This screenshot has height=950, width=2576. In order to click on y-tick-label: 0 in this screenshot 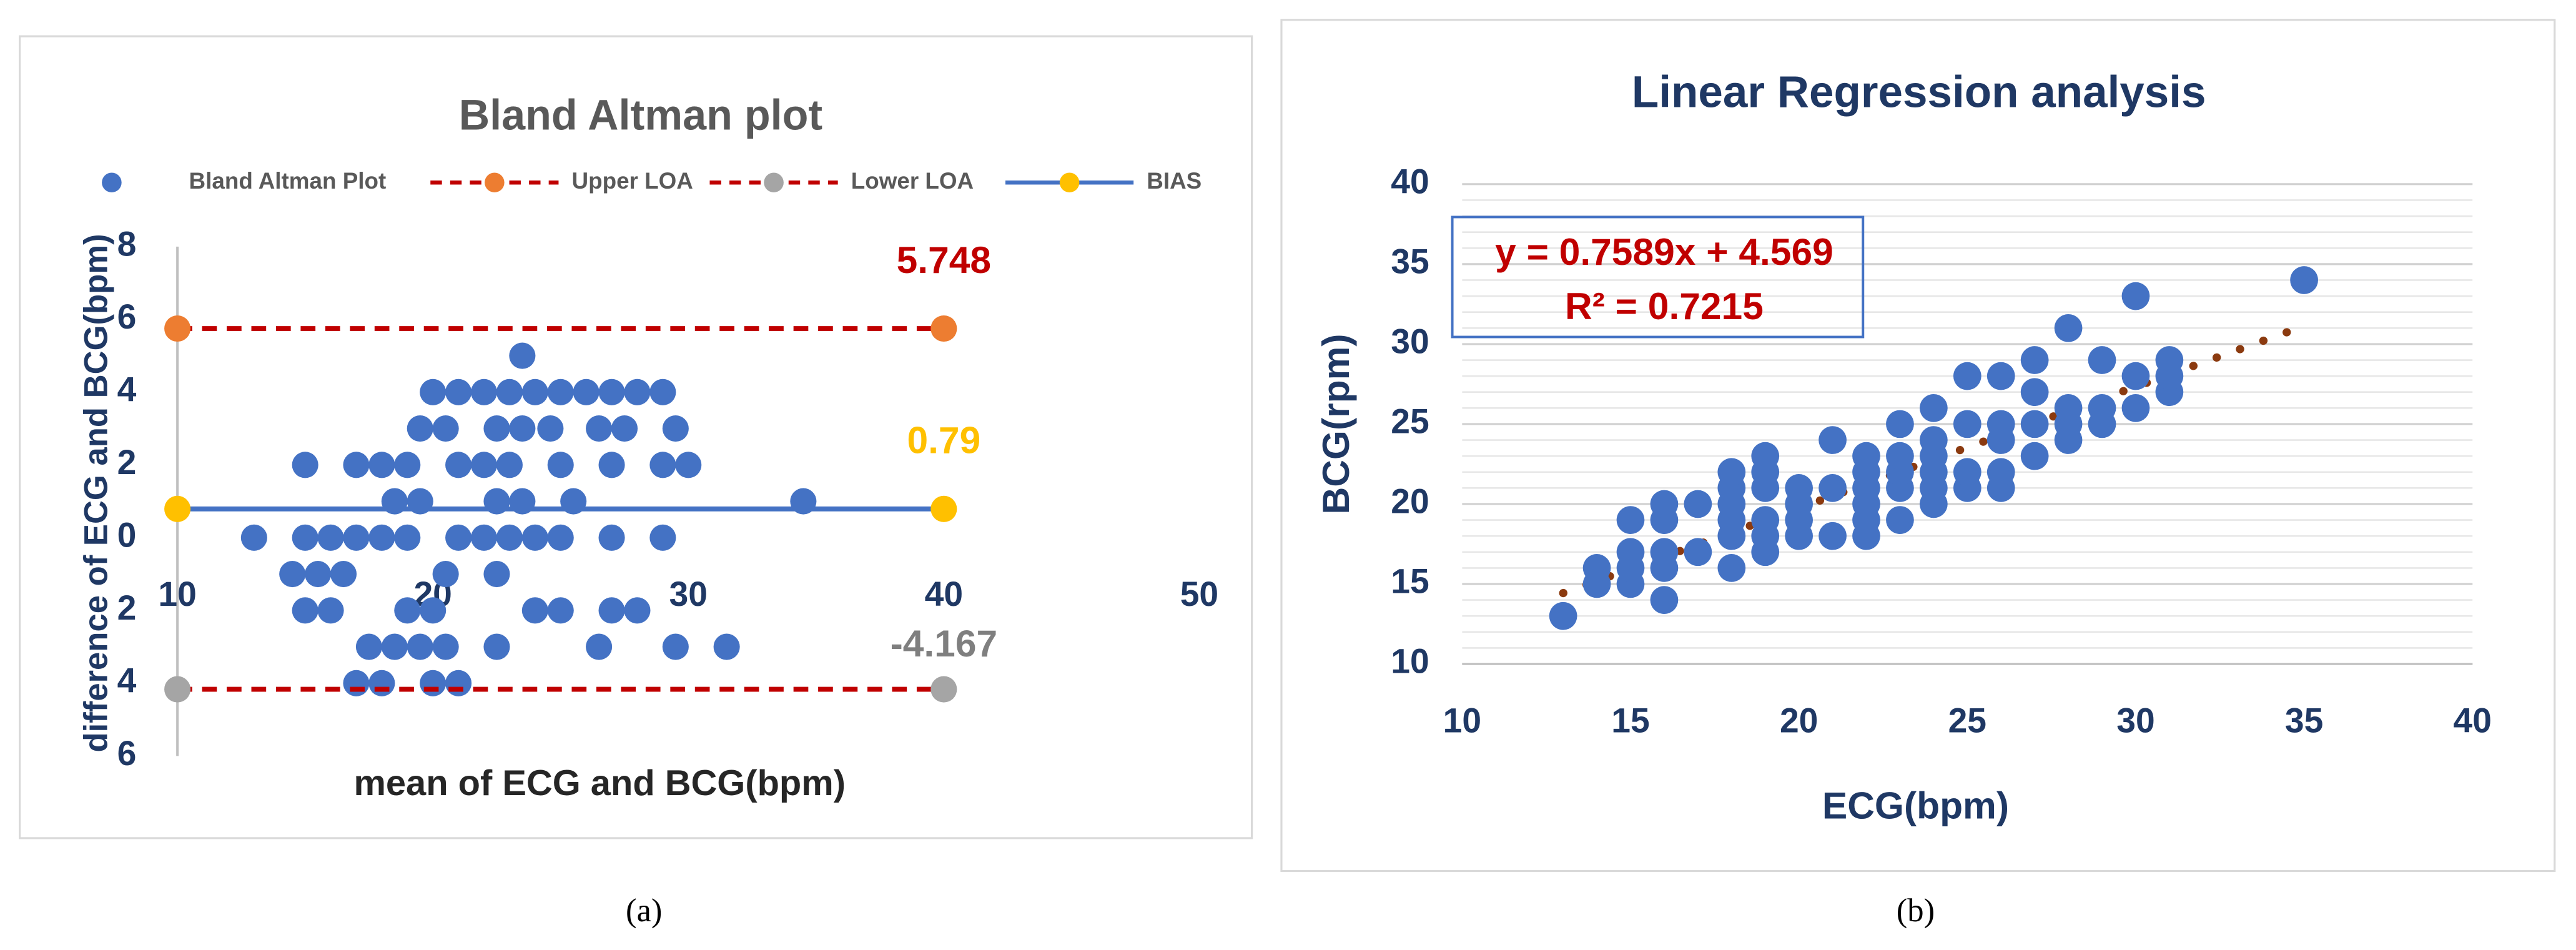, I will do `click(127, 534)`.